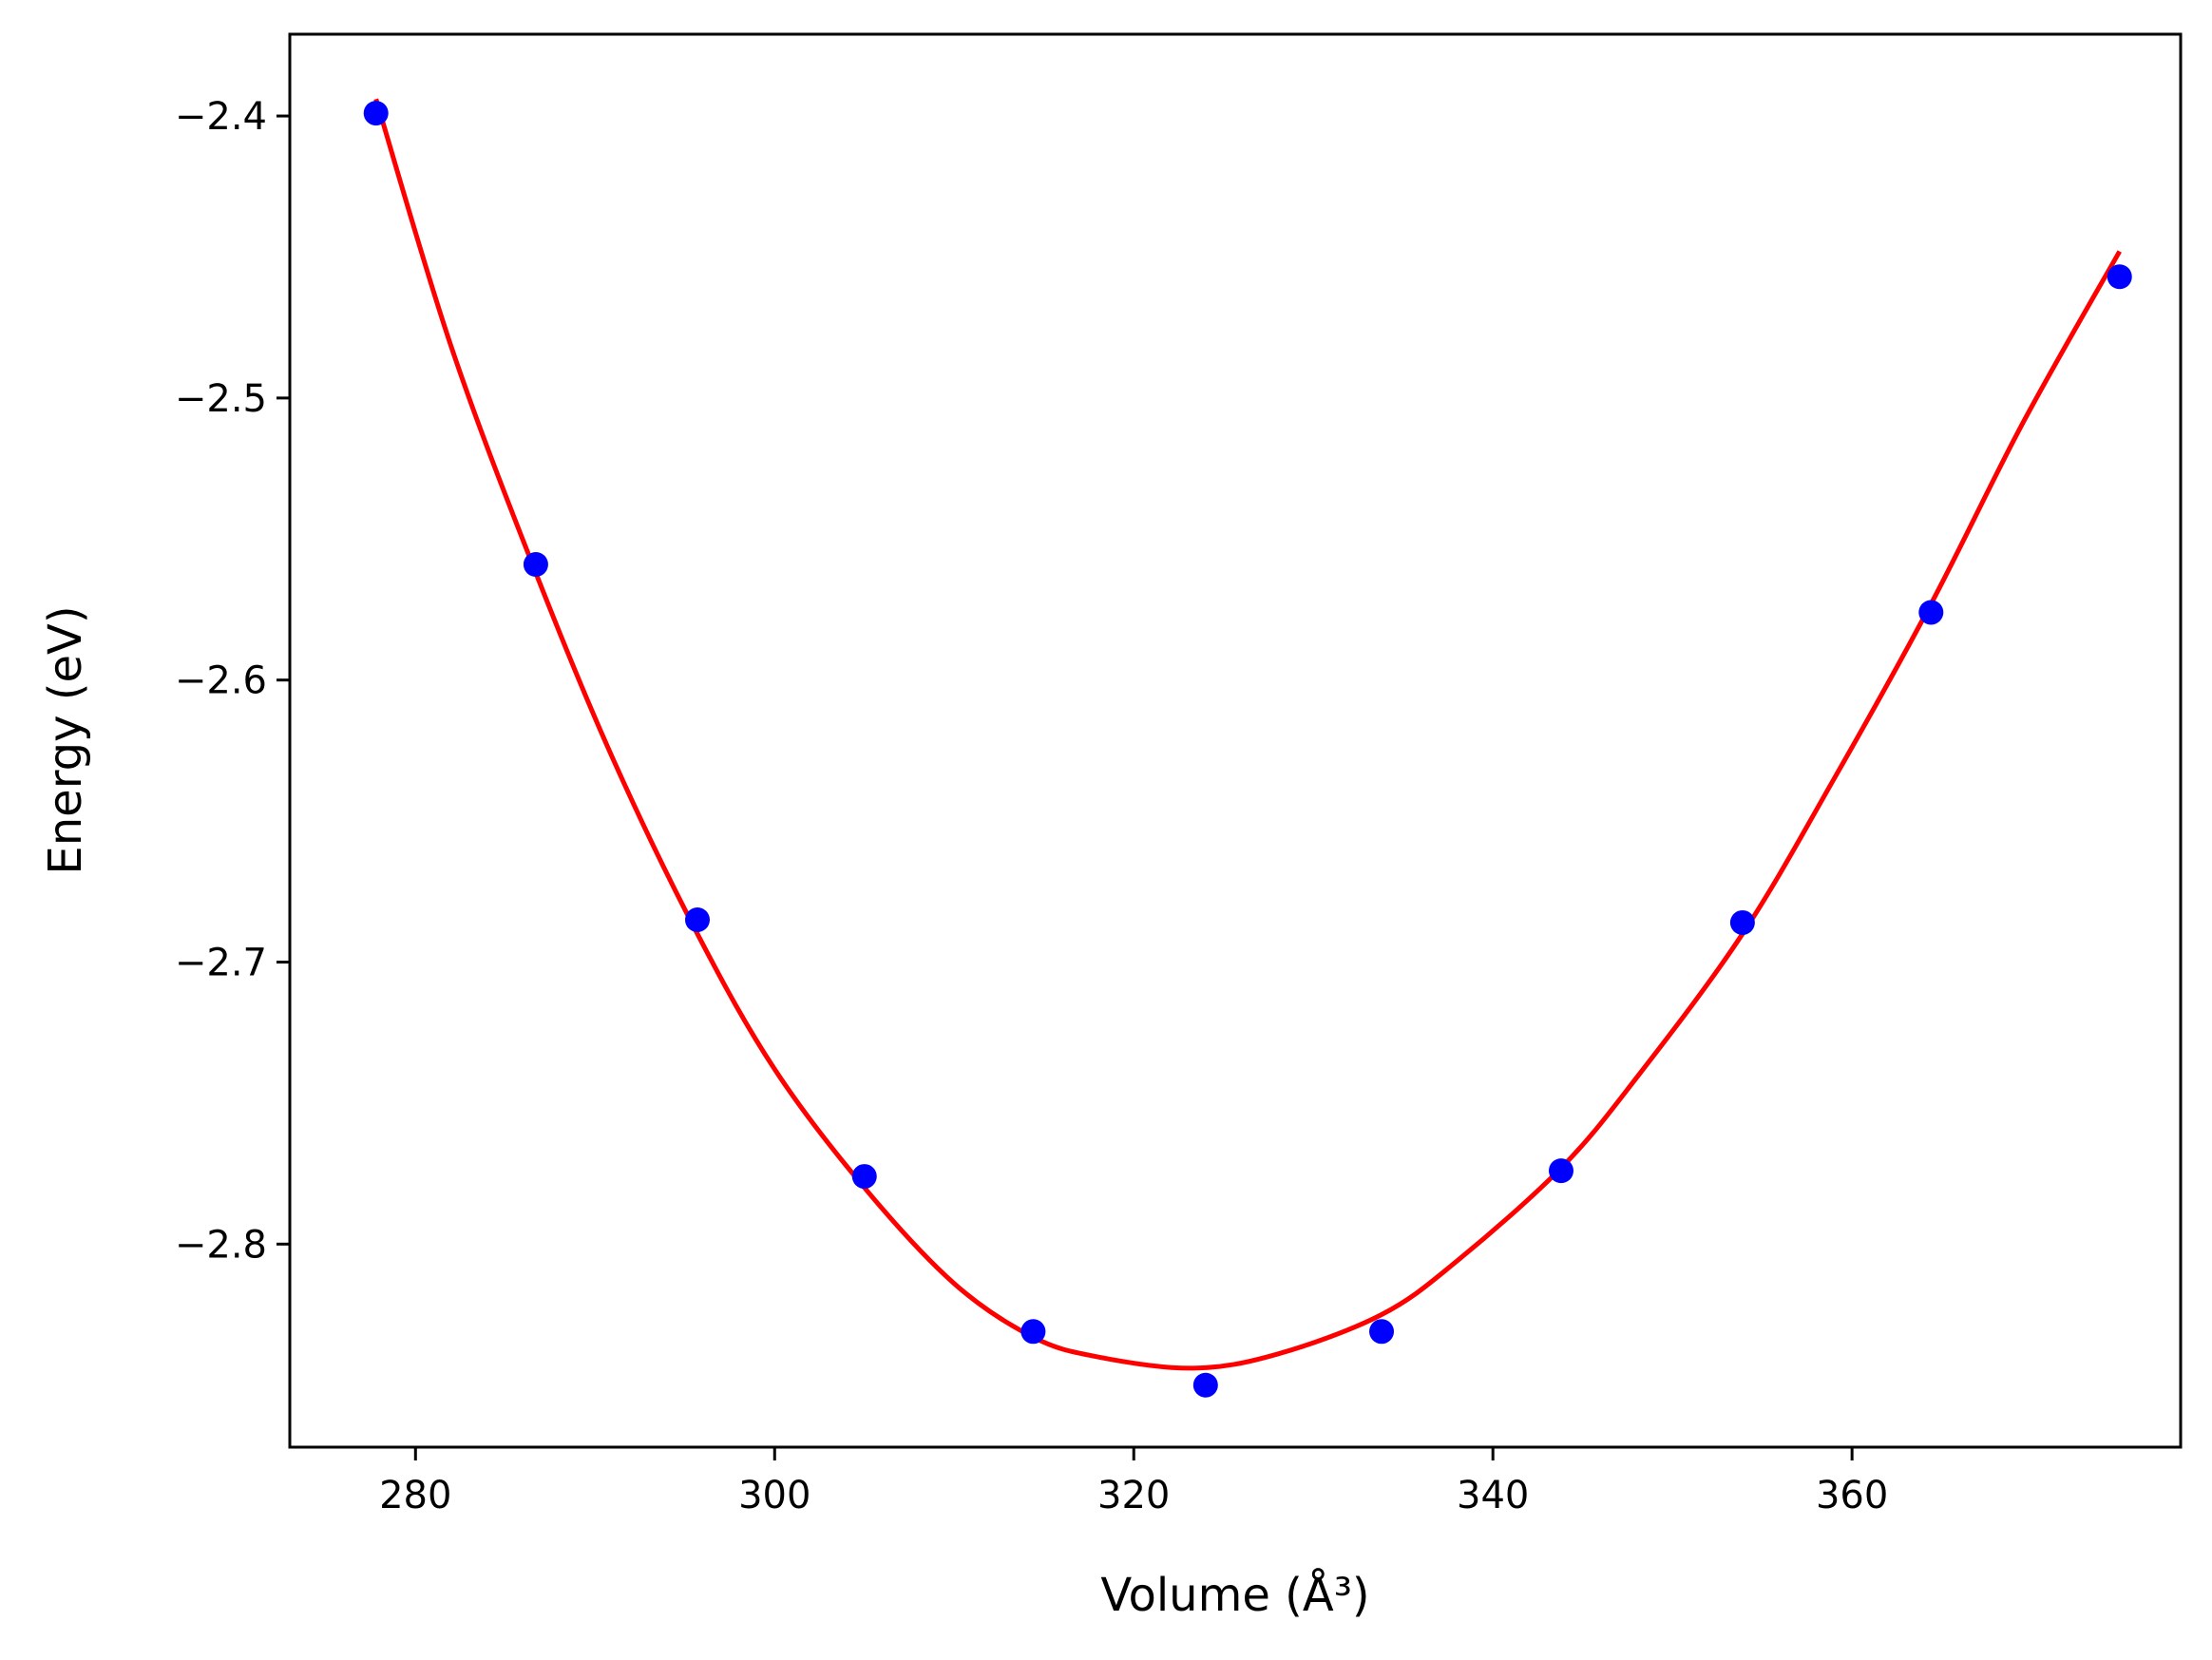 The width and height of the screenshot is (2212, 1660). What do you see at coordinates (415, 1495) in the screenshot?
I see `x-tick-label: 280` at bounding box center [415, 1495].